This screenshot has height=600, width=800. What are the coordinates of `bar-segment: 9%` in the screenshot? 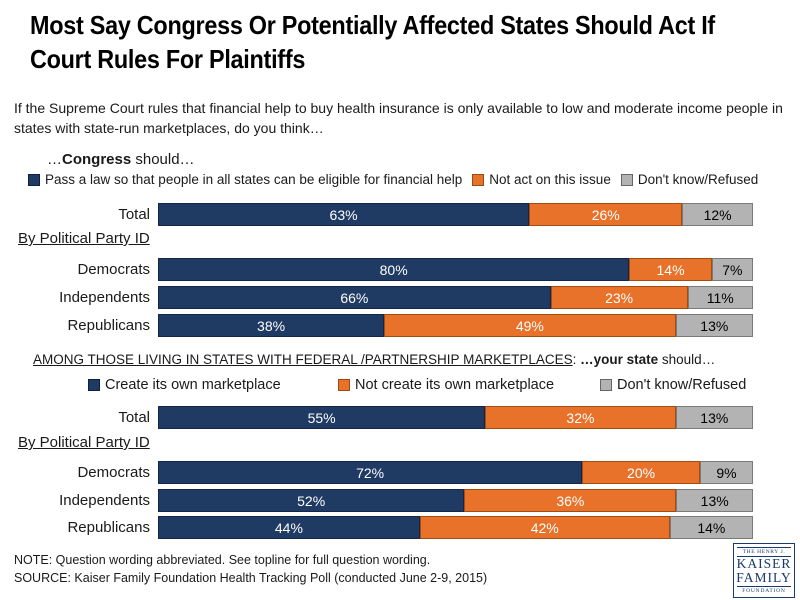 It's located at (726, 472).